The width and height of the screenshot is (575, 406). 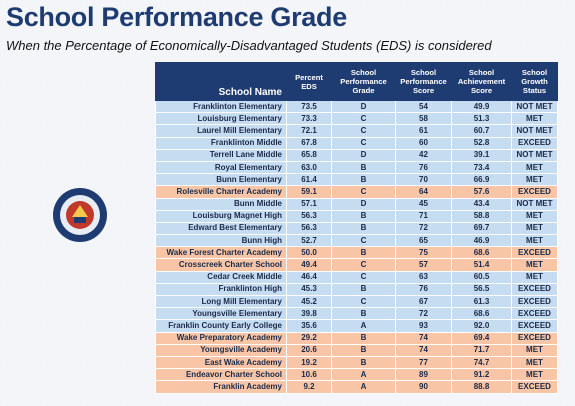 What do you see at coordinates (481, 241) in the screenshot?
I see `cell: 46.9` at bounding box center [481, 241].